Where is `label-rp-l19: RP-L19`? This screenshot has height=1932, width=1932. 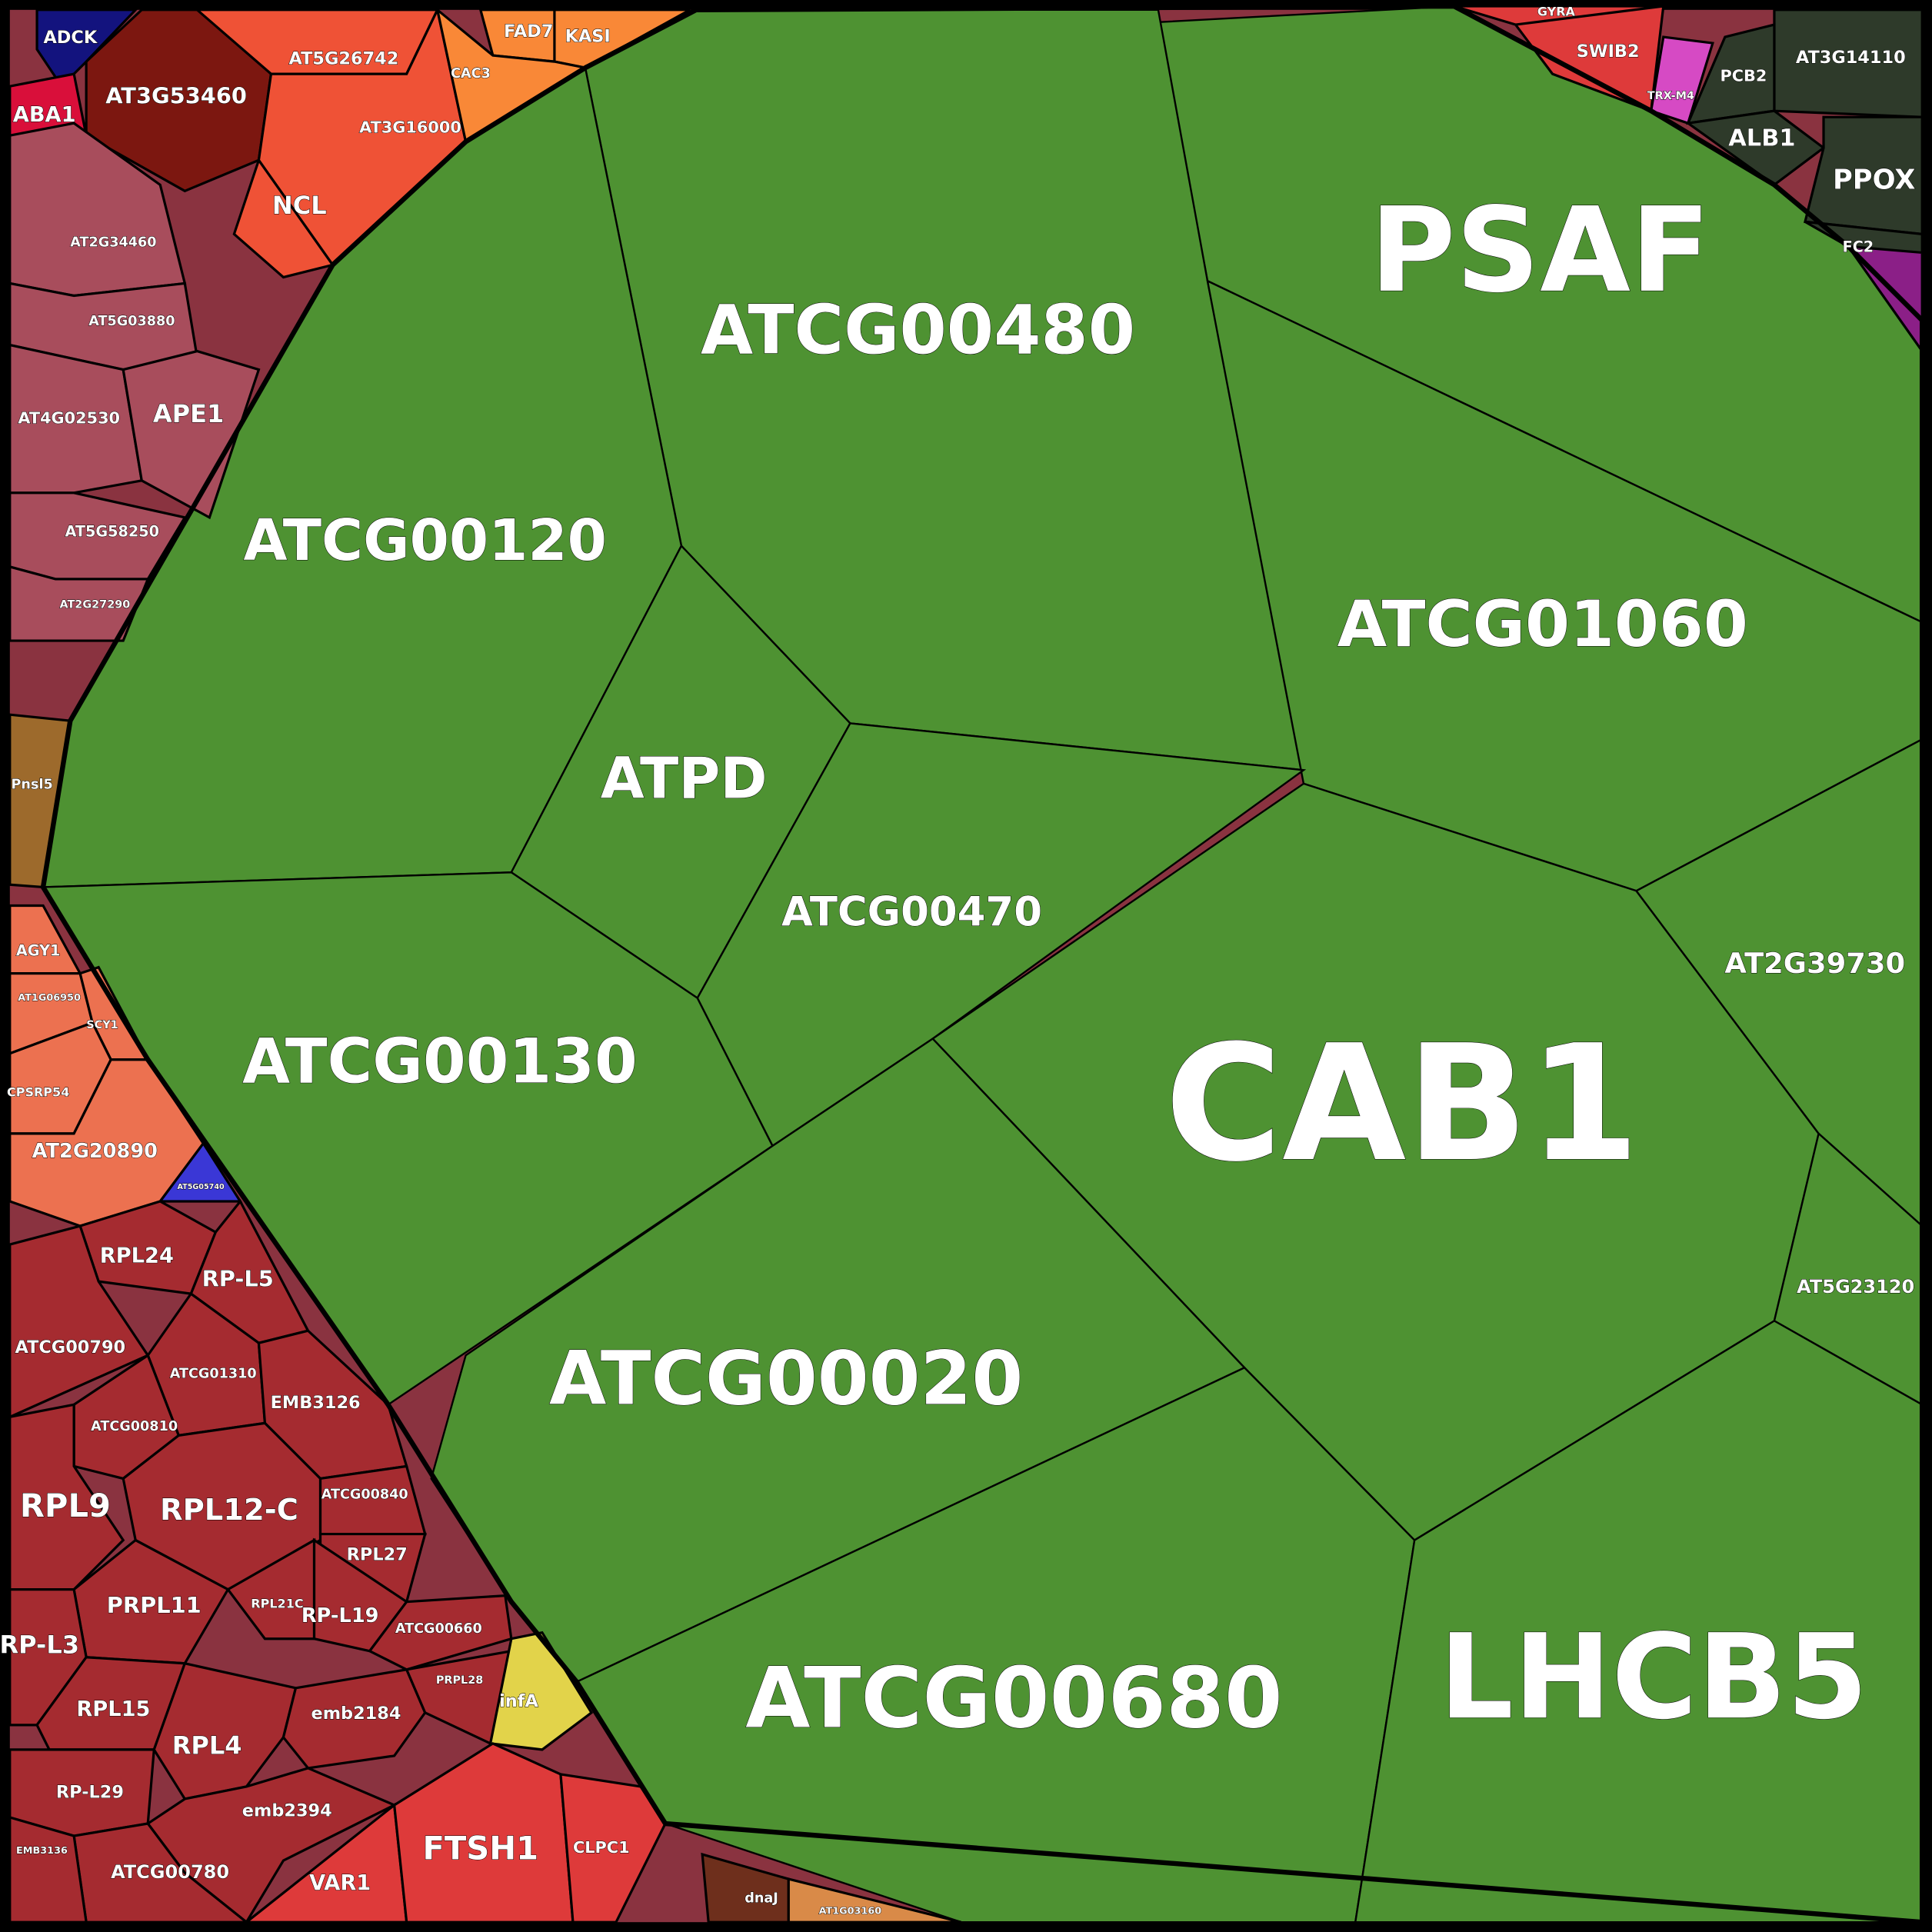 label-rp-l19: RP-L19 is located at coordinates (340, 1615).